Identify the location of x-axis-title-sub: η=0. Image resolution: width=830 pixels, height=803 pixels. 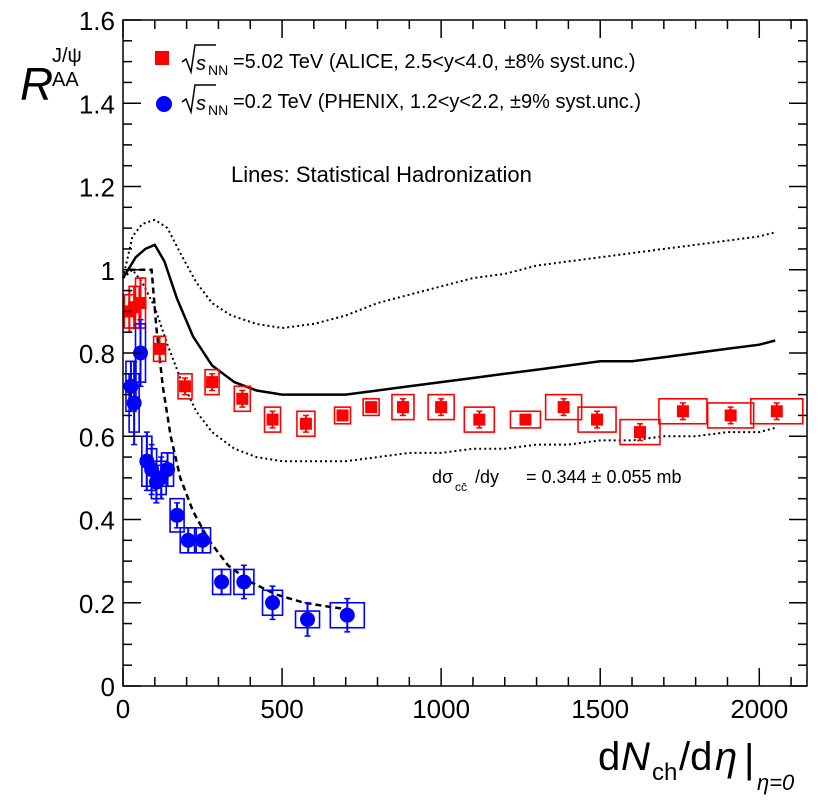
(776, 782).